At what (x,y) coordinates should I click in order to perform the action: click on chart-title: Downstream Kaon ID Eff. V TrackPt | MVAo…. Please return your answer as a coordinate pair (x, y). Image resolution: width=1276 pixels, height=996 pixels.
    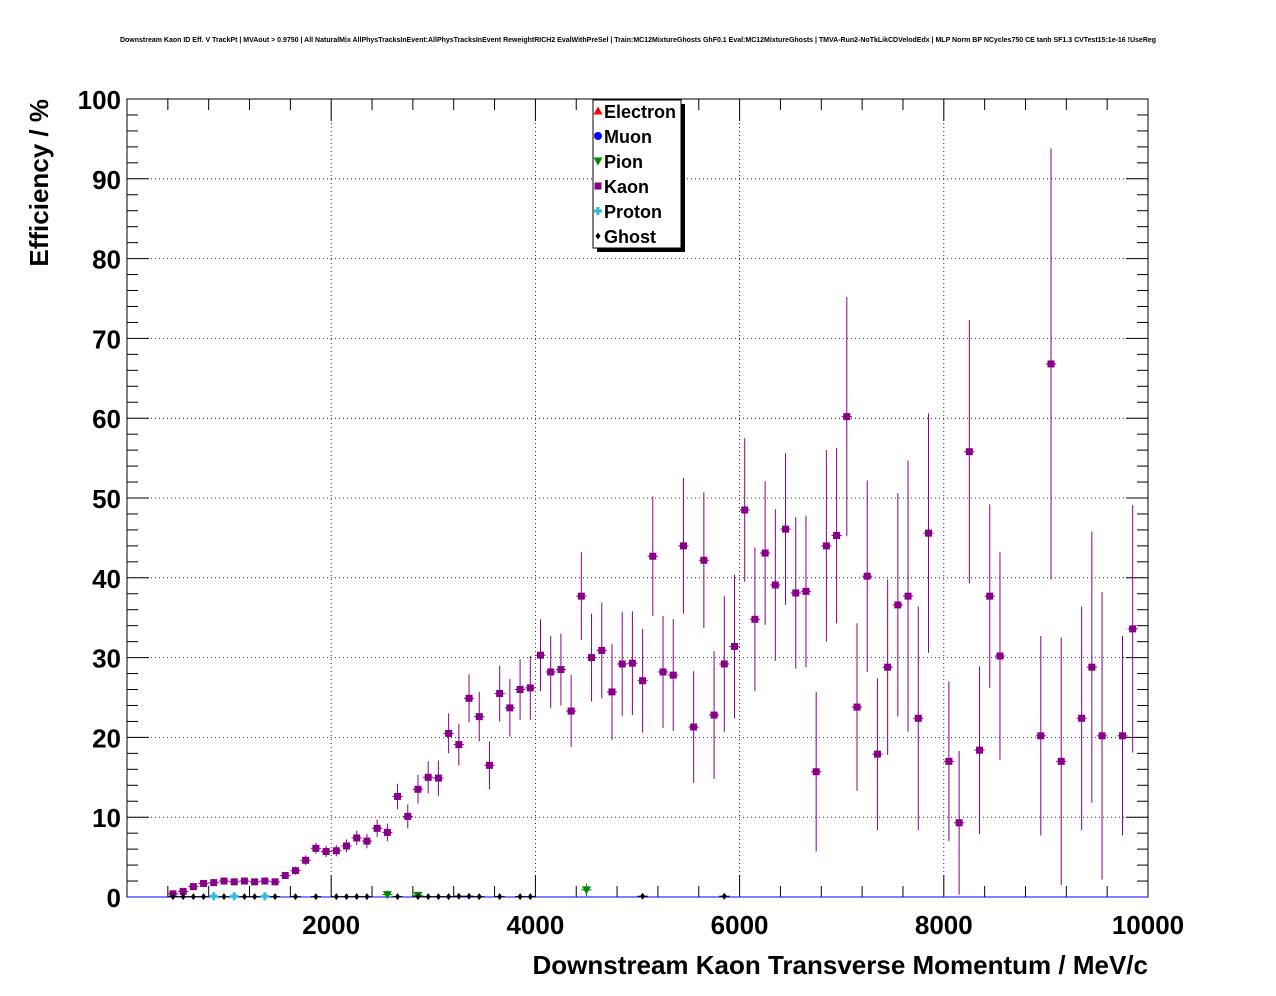
    Looking at the image, I should click on (638, 40).